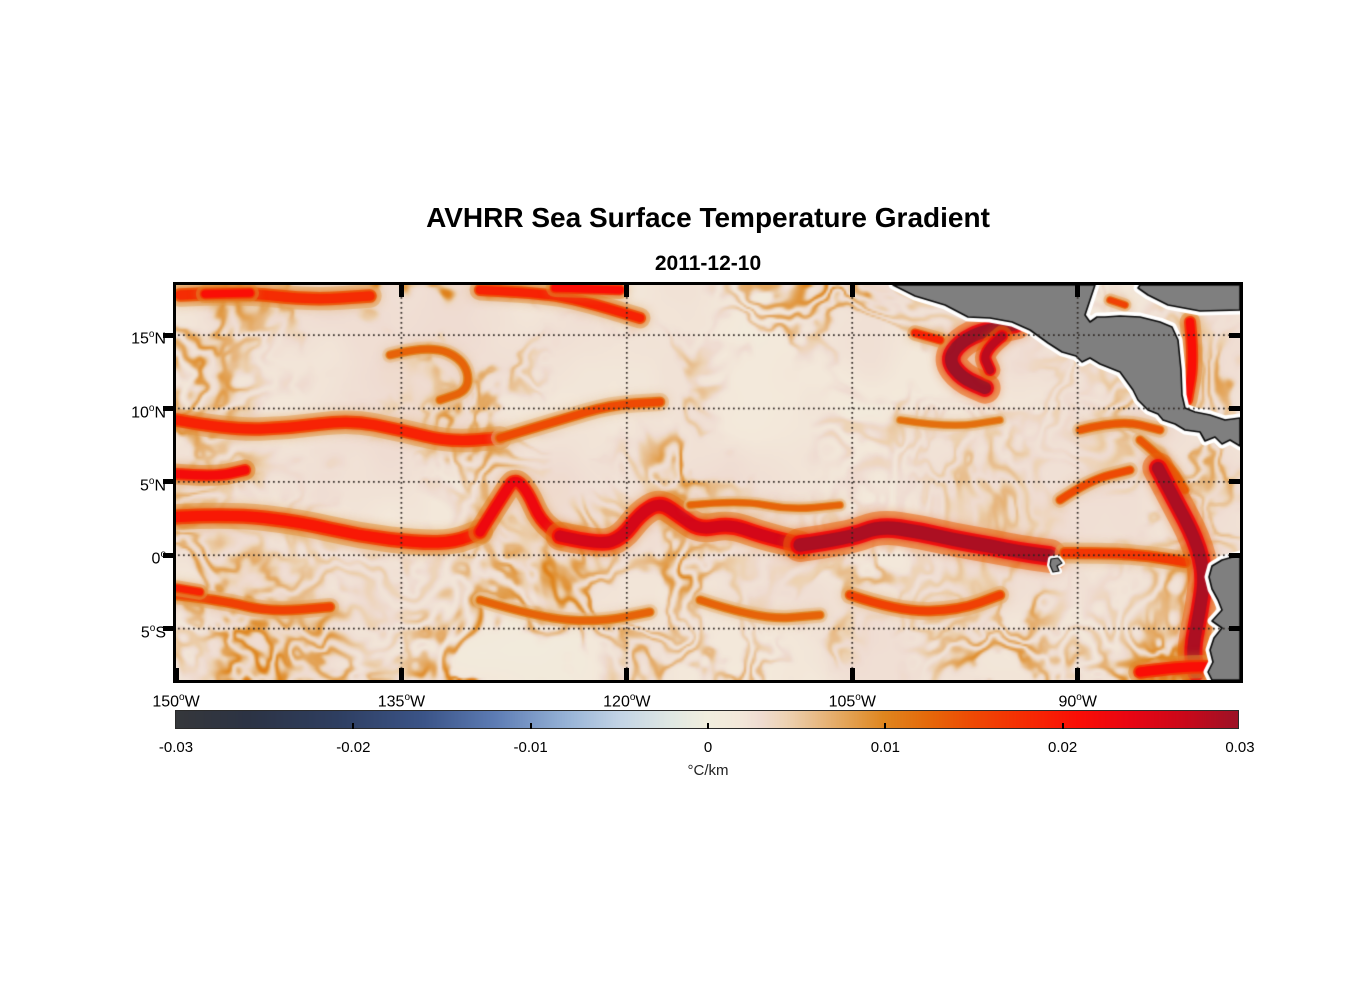 The width and height of the screenshot is (1356, 1000). Describe the element at coordinates (353, 747) in the screenshot. I see `colorbar-tick-label: -0.02` at that location.